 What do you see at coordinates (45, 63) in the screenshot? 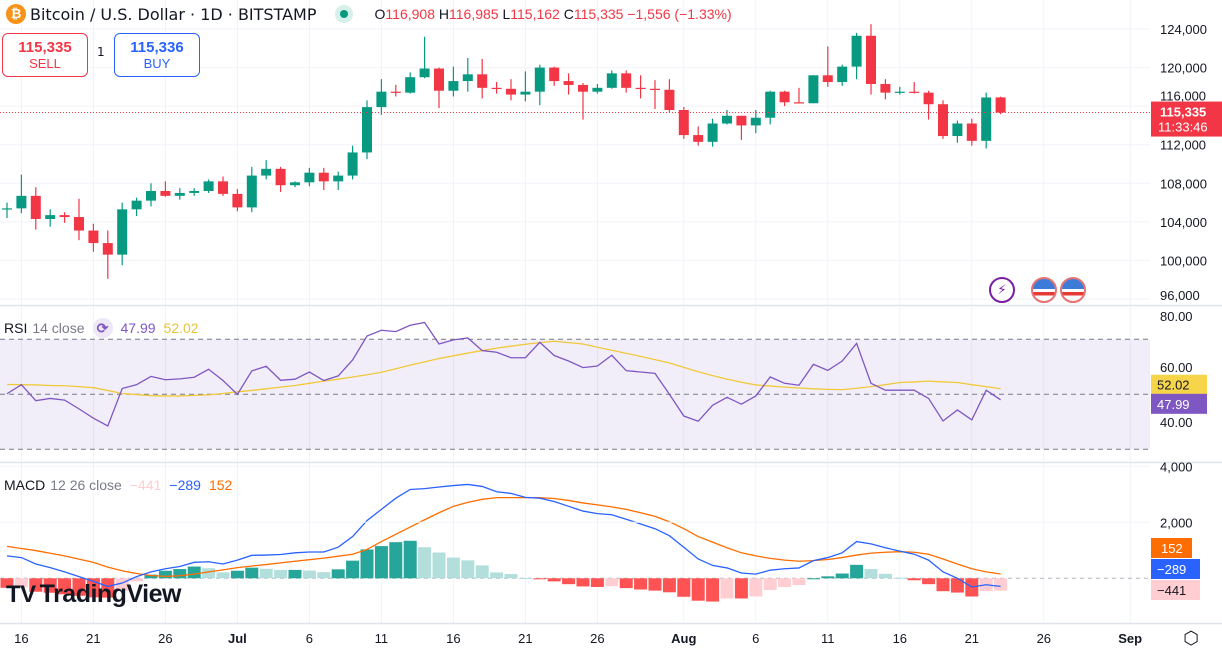
I see `sell-label: SELL` at bounding box center [45, 63].